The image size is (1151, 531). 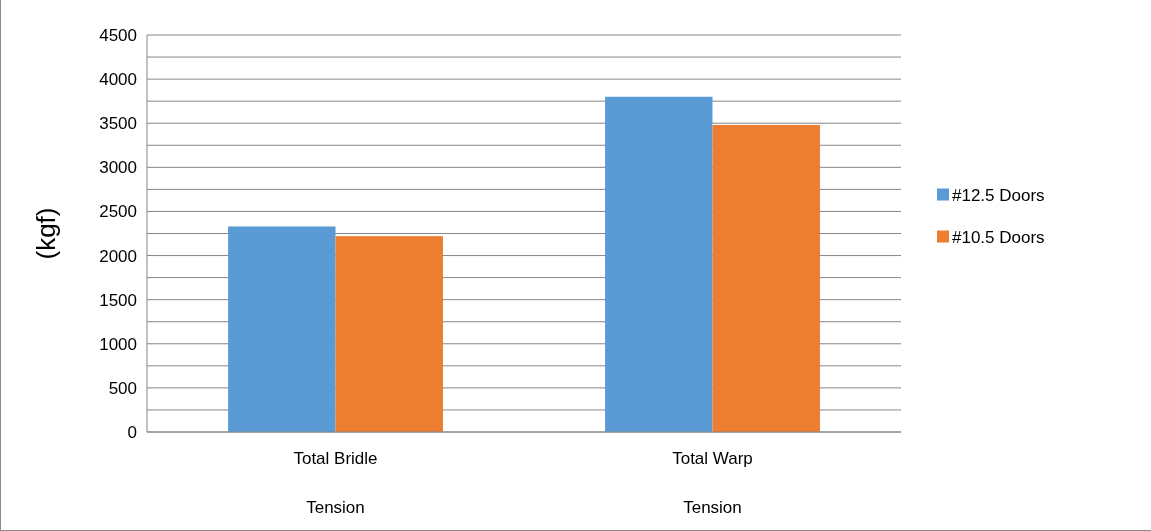 I want to click on y-tick-label: 1000, so click(x=118, y=344).